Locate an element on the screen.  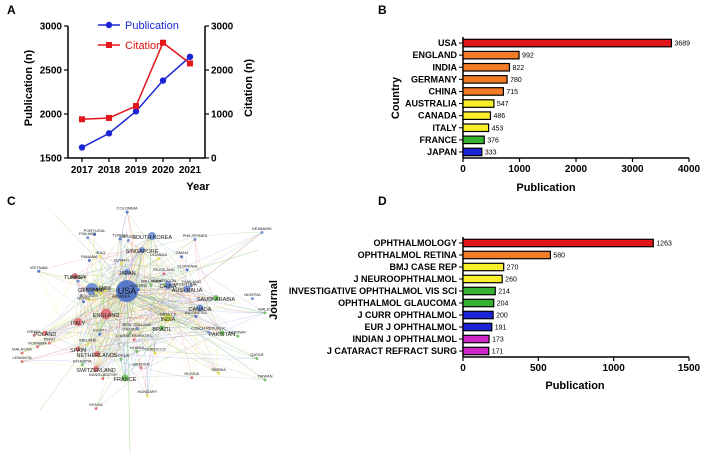
d-value-label: 200 is located at coordinates (502, 316).